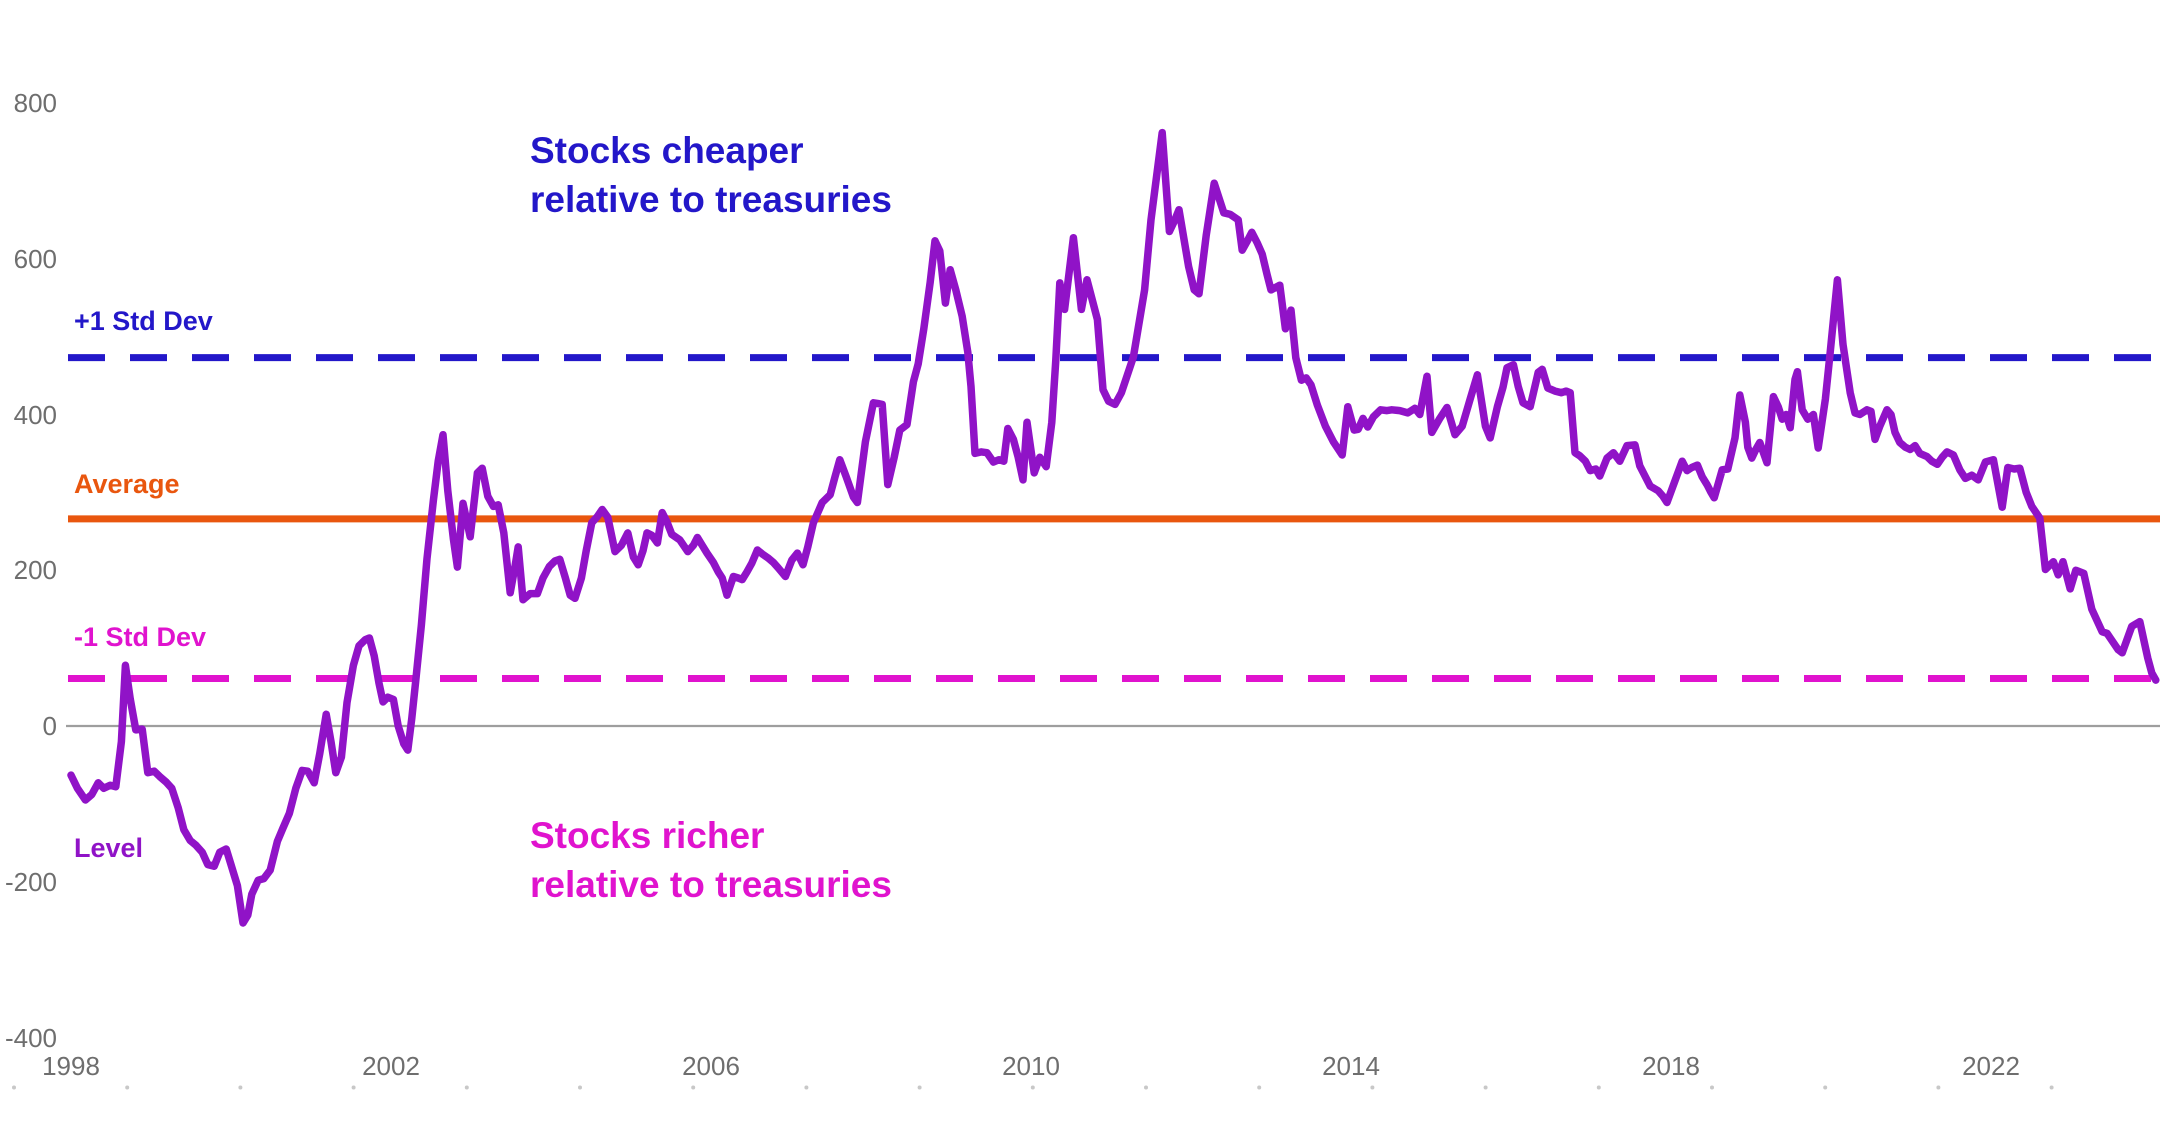 This screenshot has width=2160, height=1131. What do you see at coordinates (140, 637) in the screenshot?
I see `minus-1-std-dev-label: -1 Std Dev` at bounding box center [140, 637].